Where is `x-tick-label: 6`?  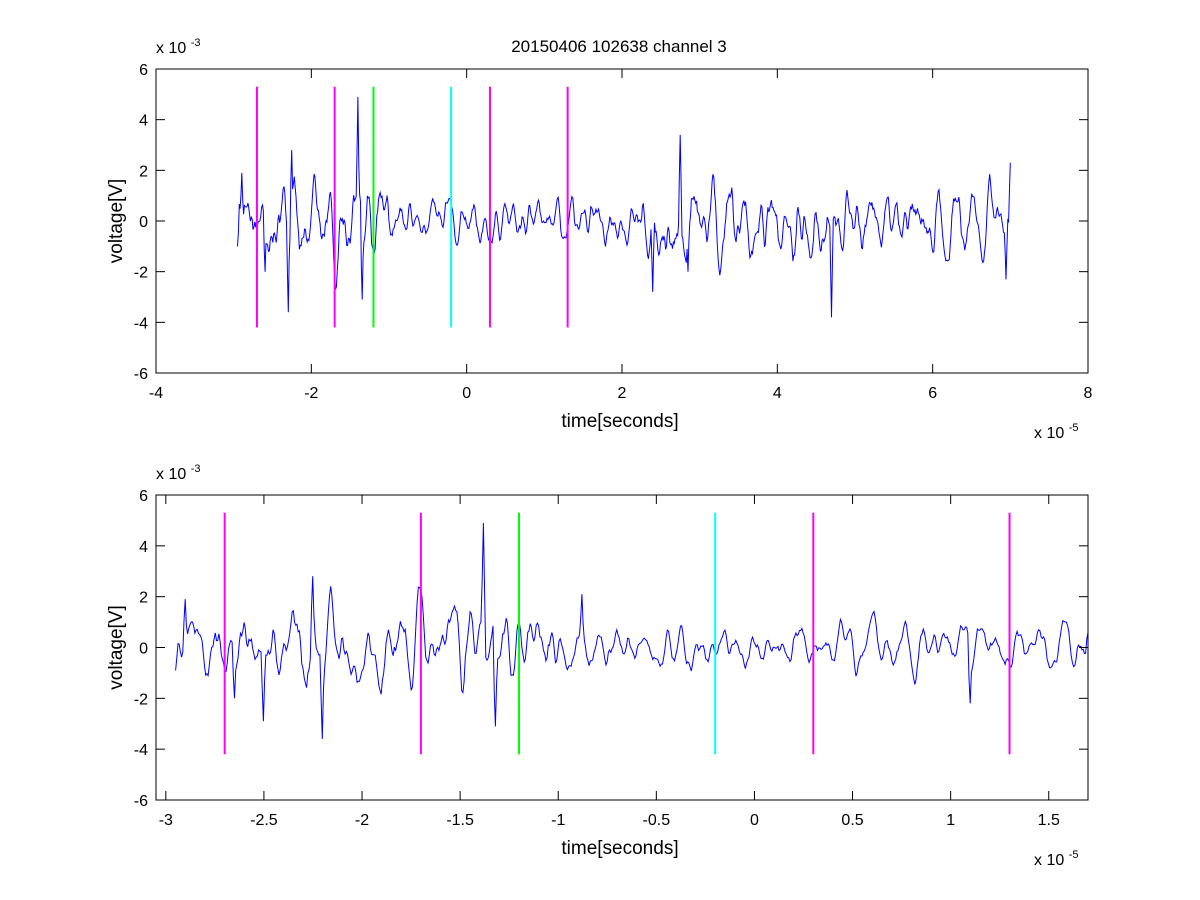
x-tick-label: 6 is located at coordinates (932, 393).